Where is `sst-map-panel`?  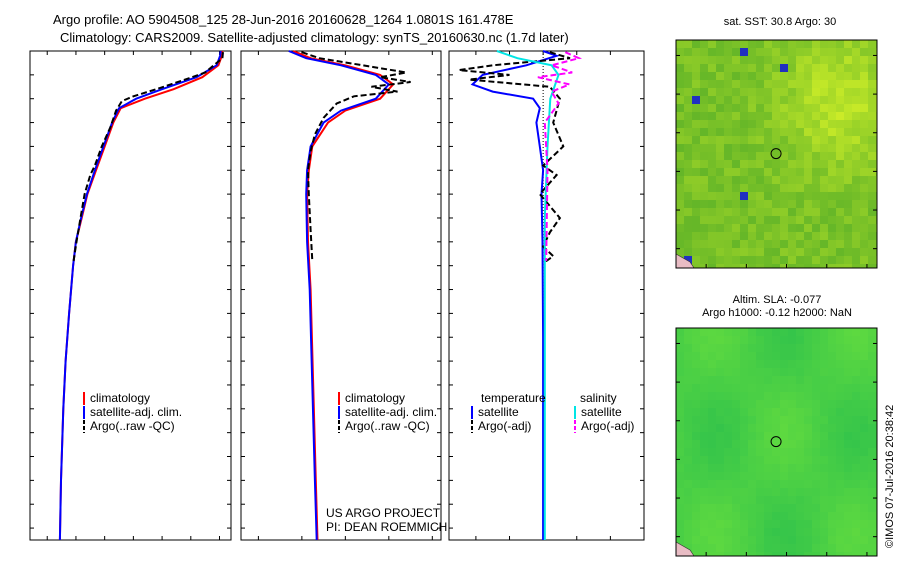
sst-map-panel is located at coordinates (776, 154).